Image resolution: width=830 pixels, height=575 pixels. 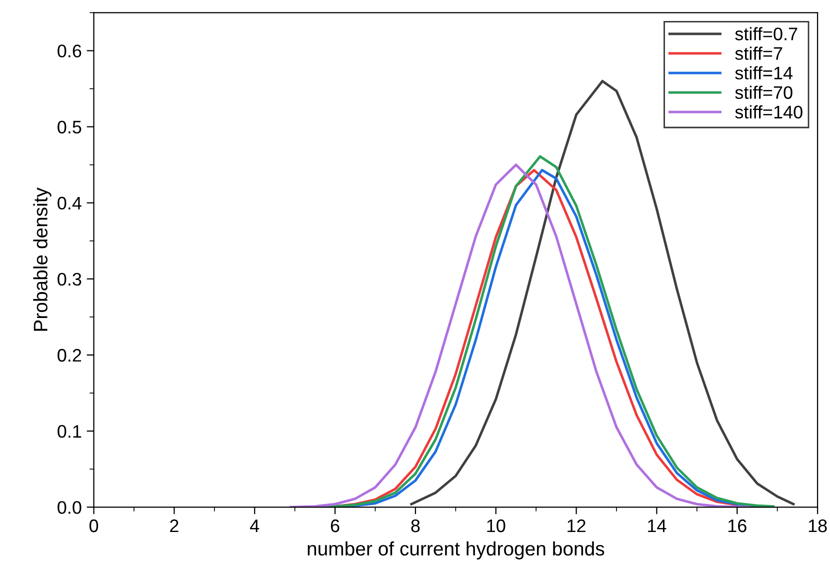 What do you see at coordinates (763, 92) in the screenshot?
I see `legend-label: stiff=70` at bounding box center [763, 92].